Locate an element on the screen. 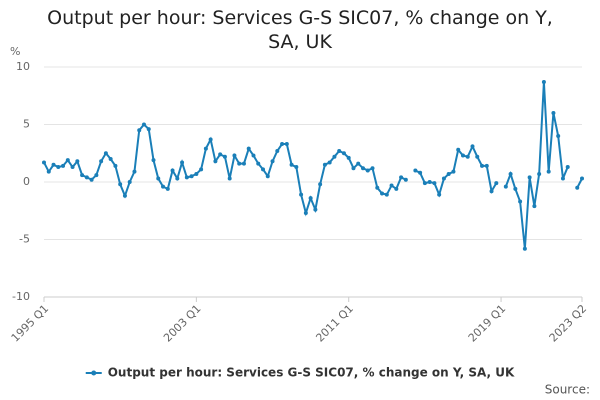  y-tick-label: 10 is located at coordinates (23, 66).